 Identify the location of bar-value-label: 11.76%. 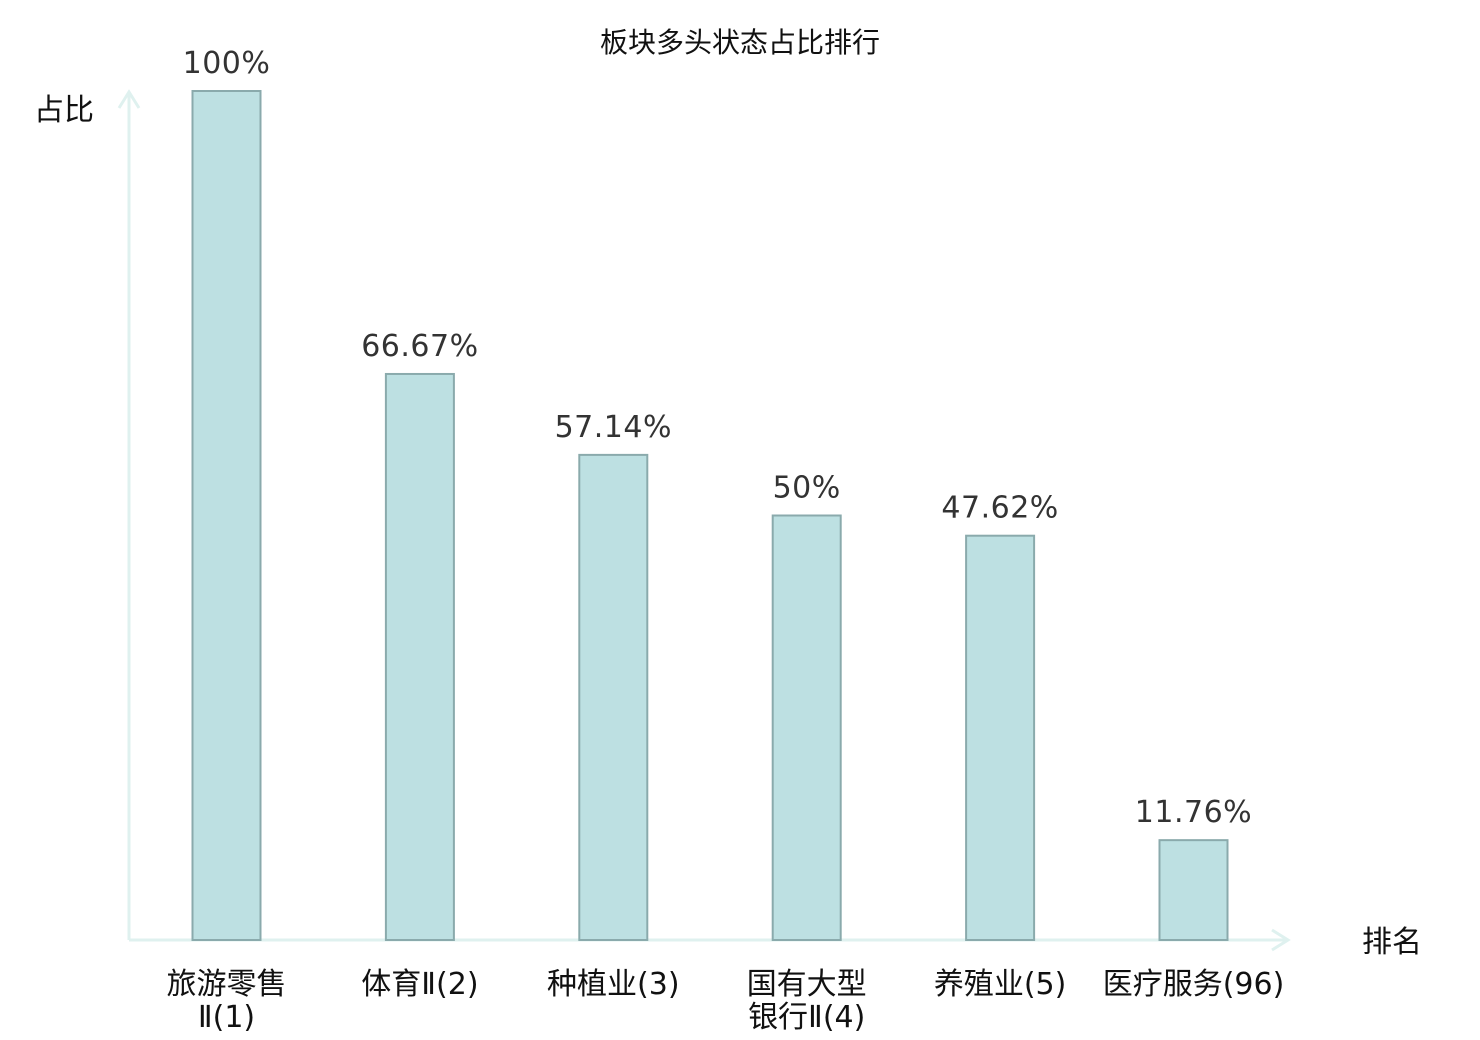
(1193, 812).